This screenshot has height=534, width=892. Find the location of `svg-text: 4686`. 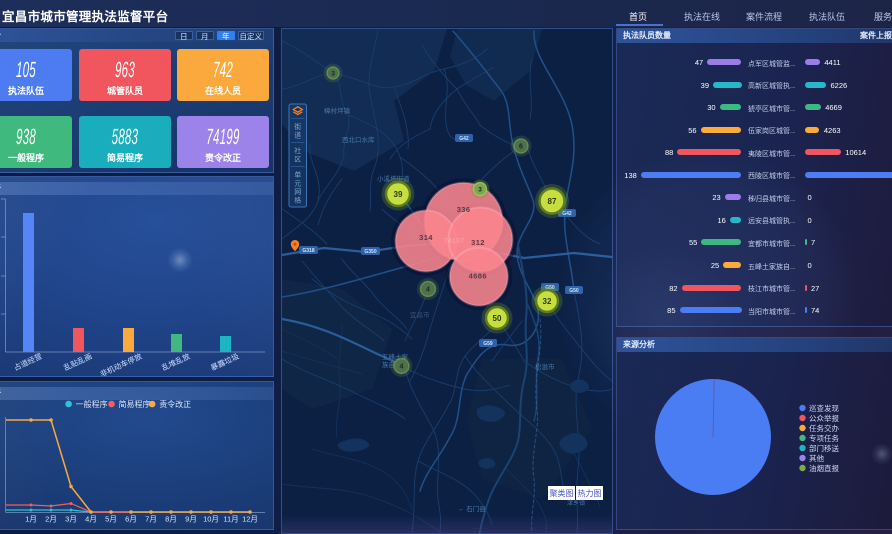

svg-text: 4686 is located at coordinates (478, 276).